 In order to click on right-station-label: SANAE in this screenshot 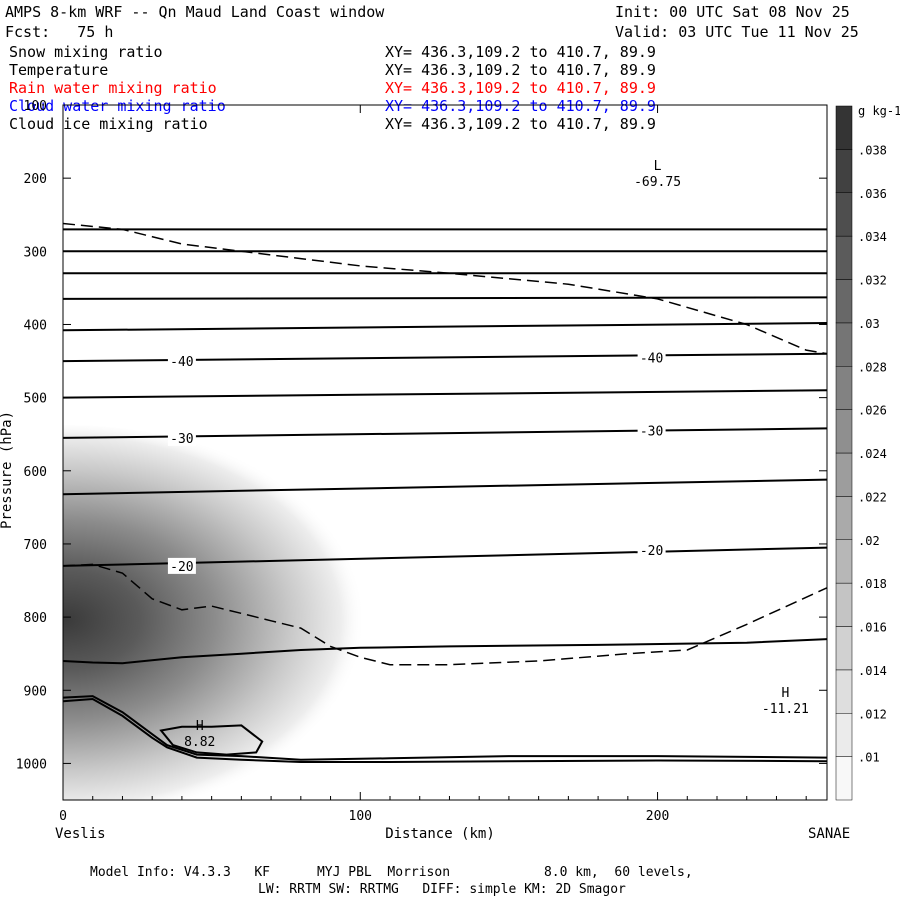, I will do `click(829, 834)`.